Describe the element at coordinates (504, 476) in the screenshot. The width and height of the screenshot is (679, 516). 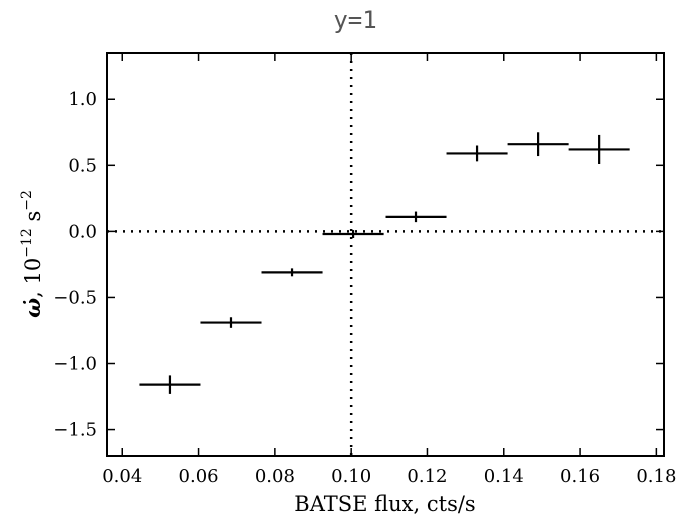
I see `x-tick-label: 0.14` at that location.